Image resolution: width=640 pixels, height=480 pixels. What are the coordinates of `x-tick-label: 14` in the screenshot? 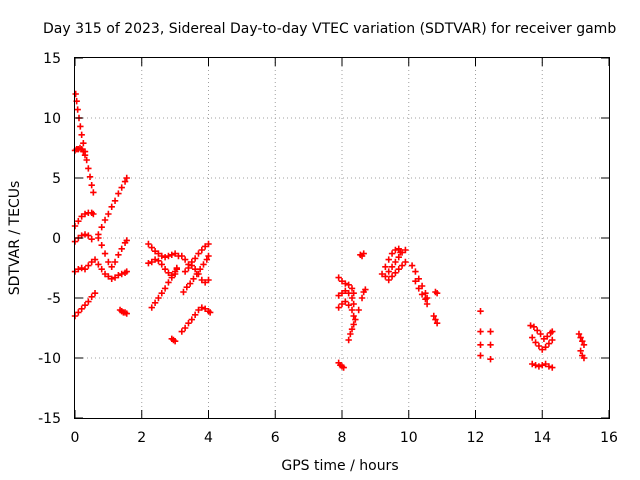 It's located at (542, 438).